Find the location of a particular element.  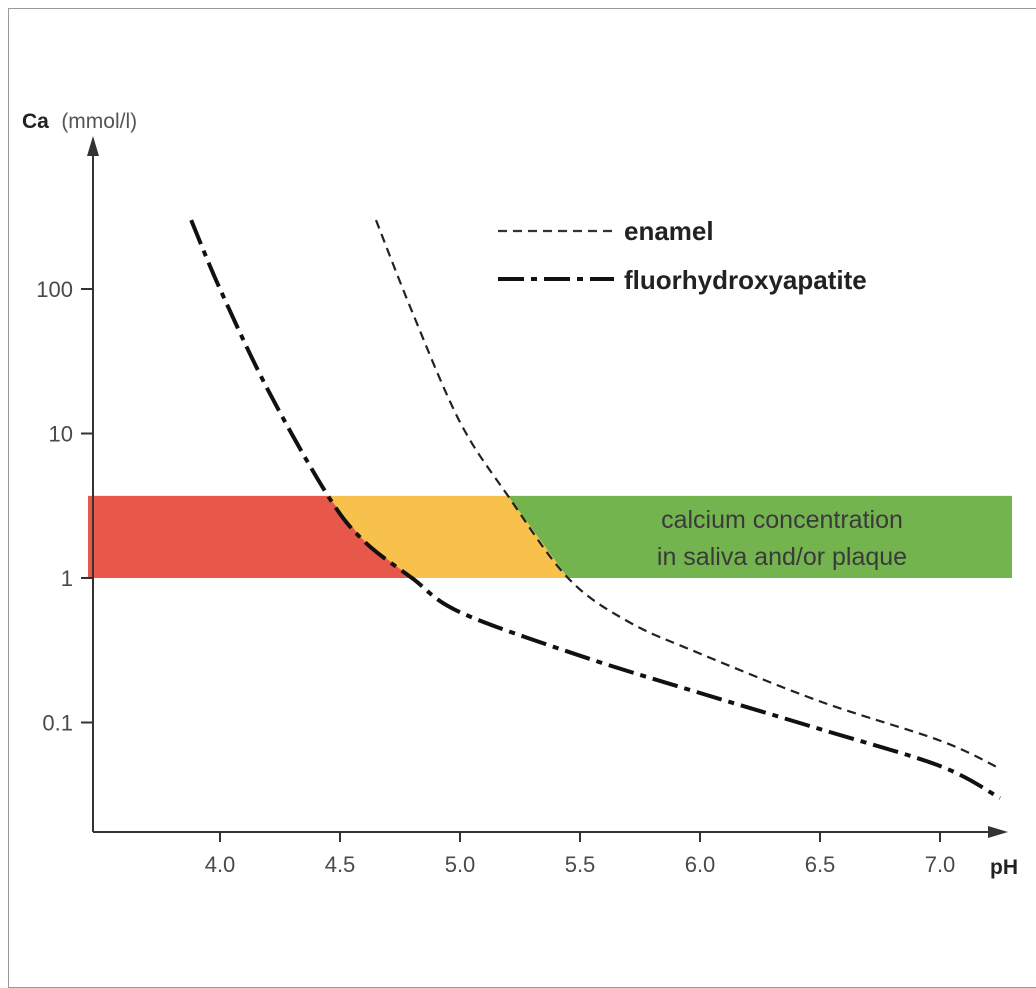

x-ticks: 4.0 4.5 5.0 5.5 6.0 6.5 7.0 is located at coordinates (580, 854).